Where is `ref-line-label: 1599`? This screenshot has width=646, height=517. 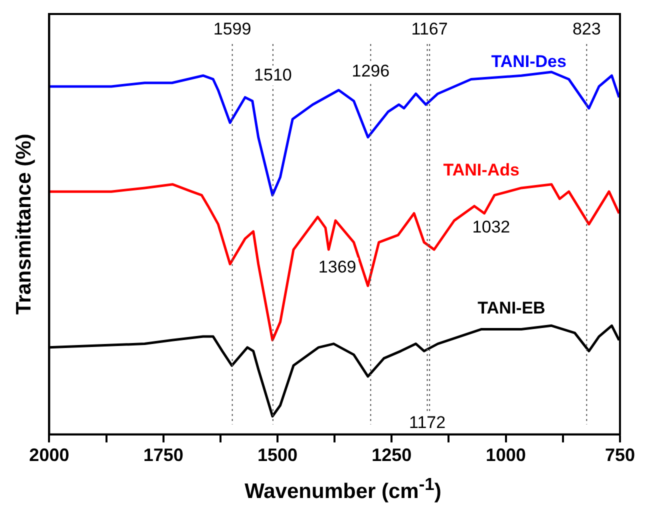
ref-line-label: 1599 is located at coordinates (232, 29).